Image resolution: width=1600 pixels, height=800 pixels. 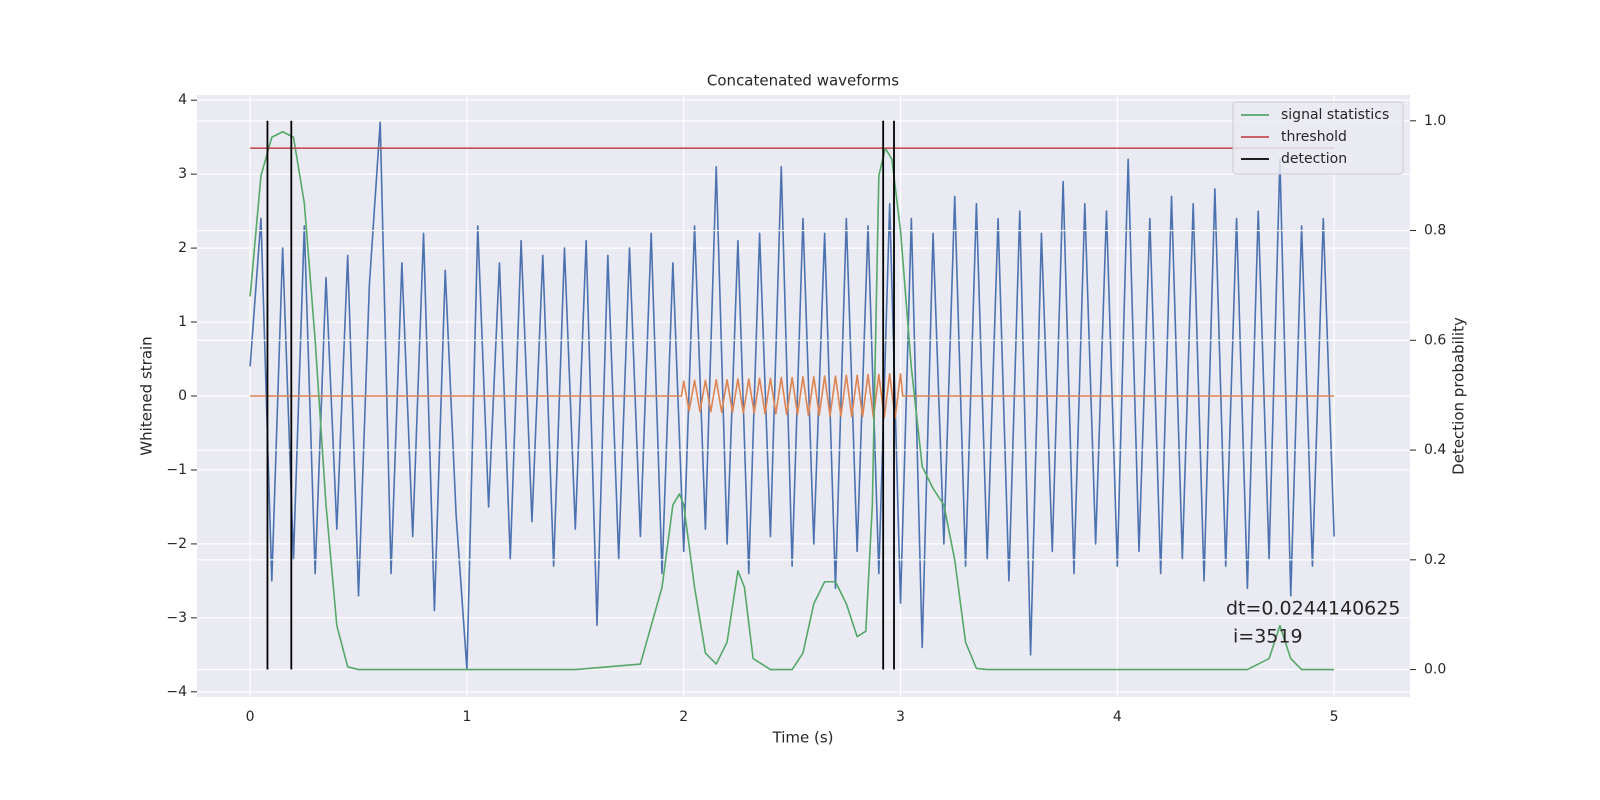 I want to click on y-tick-label: 1, so click(x=182, y=322).